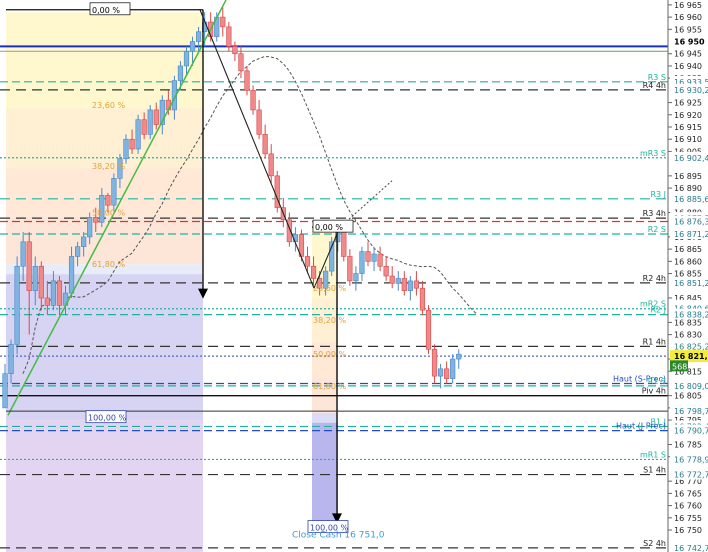 The image size is (708, 552). I want to click on axis-tick-label: 16 960, so click(688, 17).